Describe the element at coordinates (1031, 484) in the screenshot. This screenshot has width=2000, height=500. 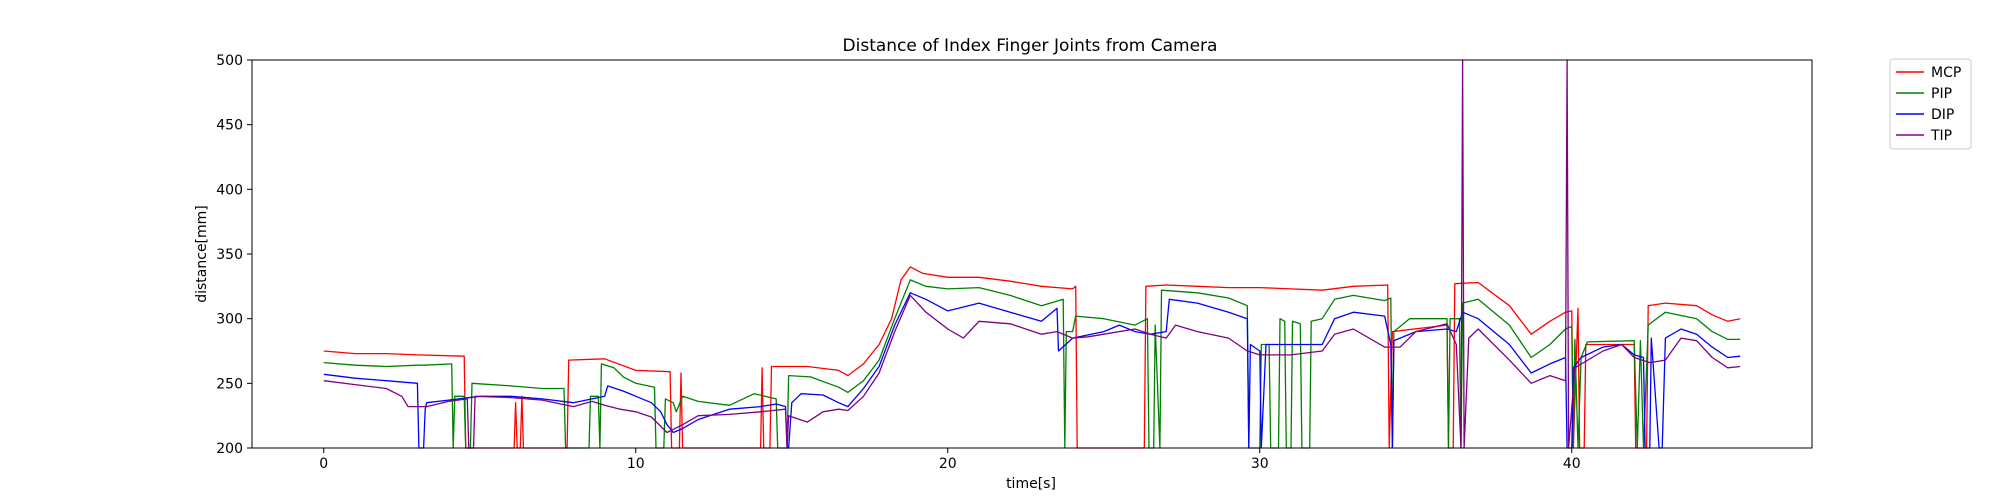
I see `x-axis-label: time[s]` at that location.